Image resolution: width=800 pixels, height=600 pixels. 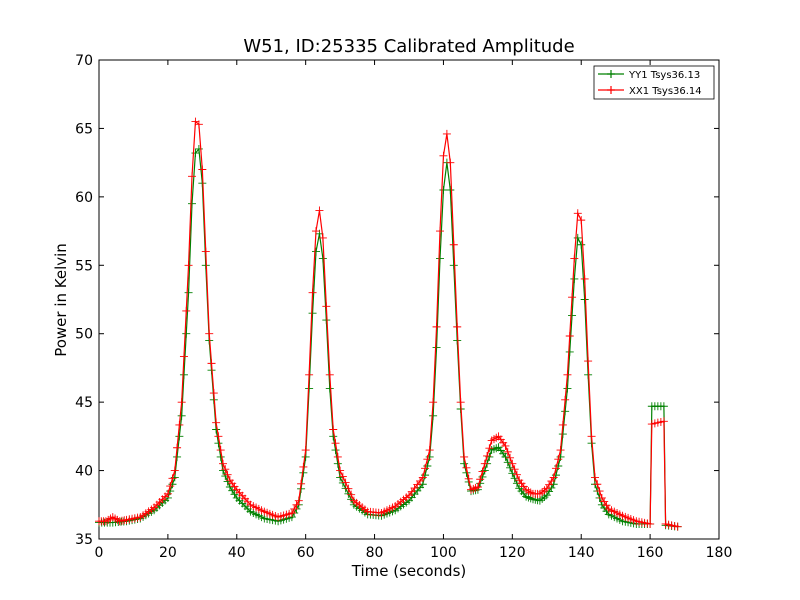 I want to click on x-tick-label: 120, so click(x=512, y=553).